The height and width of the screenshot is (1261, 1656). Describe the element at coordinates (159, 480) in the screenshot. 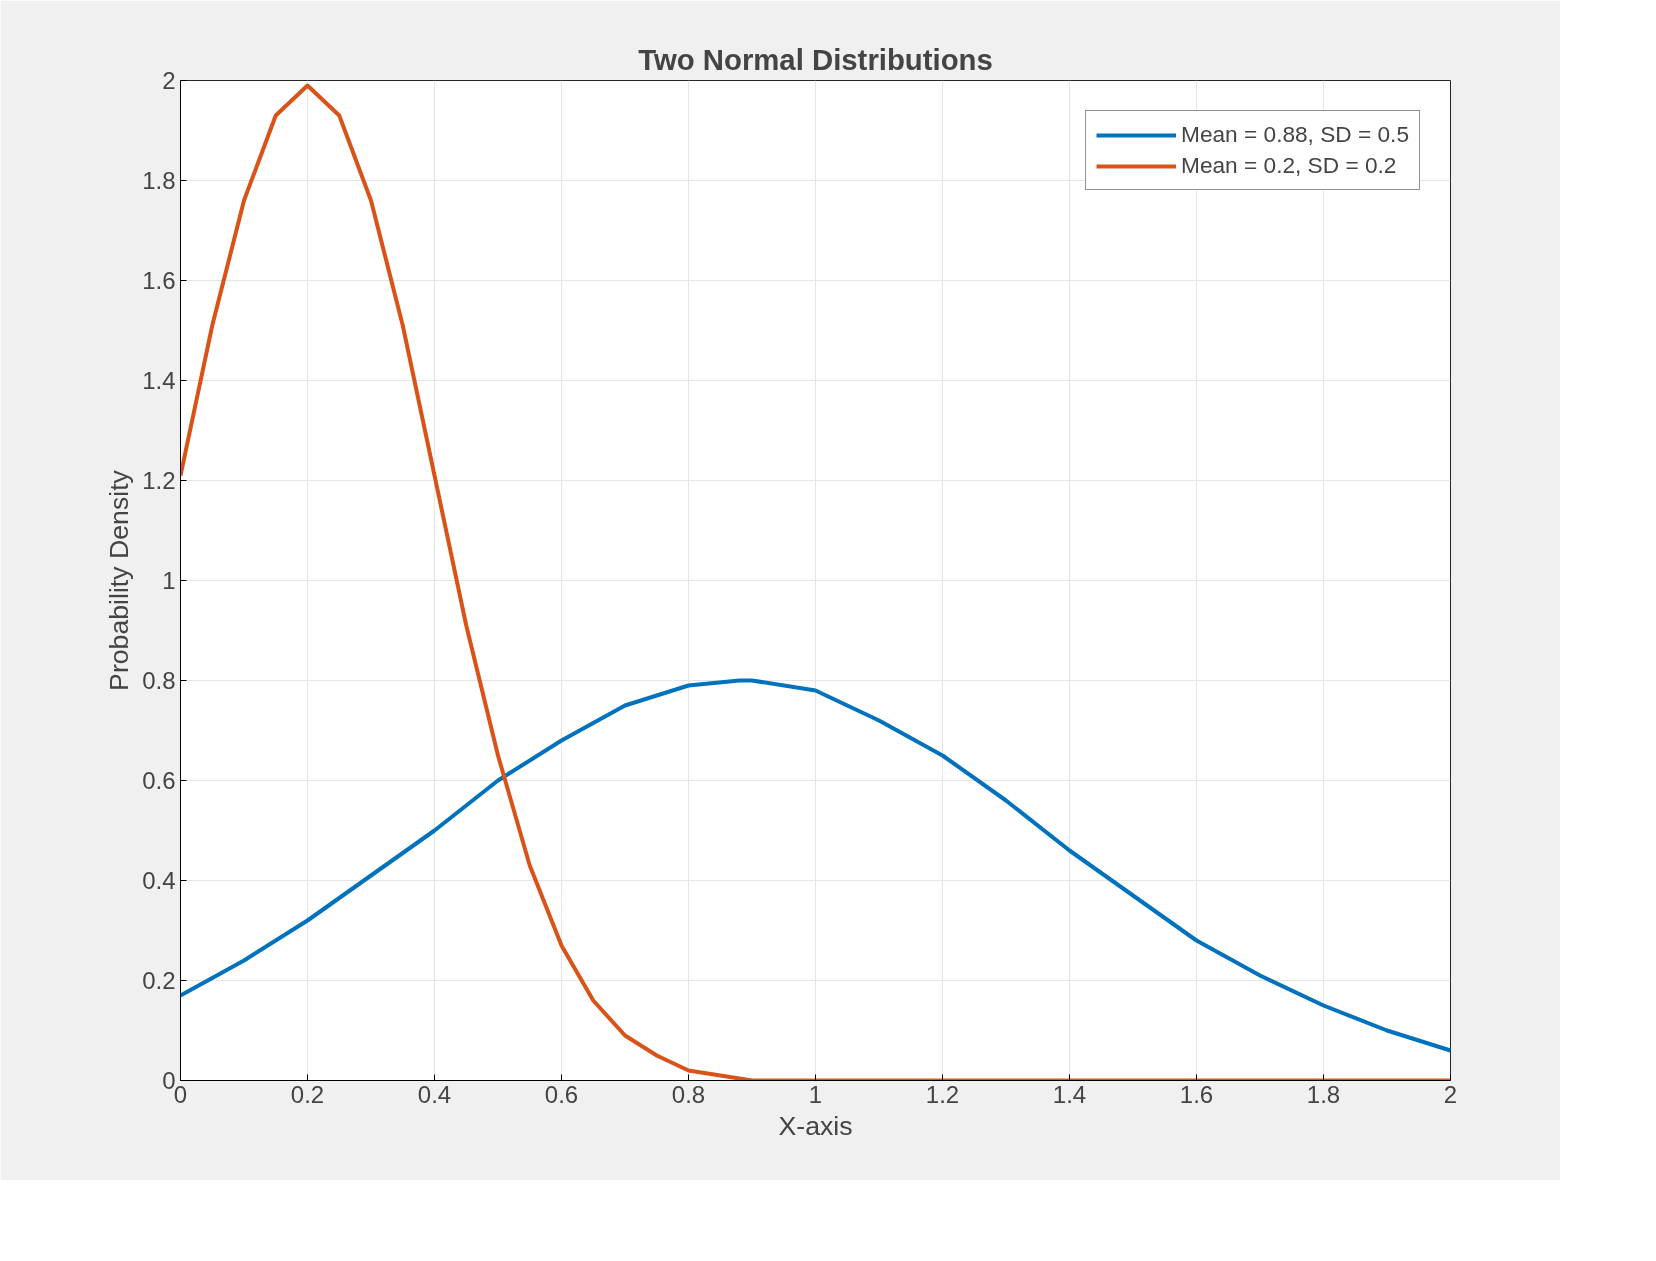

I see `y-tick-label: 1.2` at that location.